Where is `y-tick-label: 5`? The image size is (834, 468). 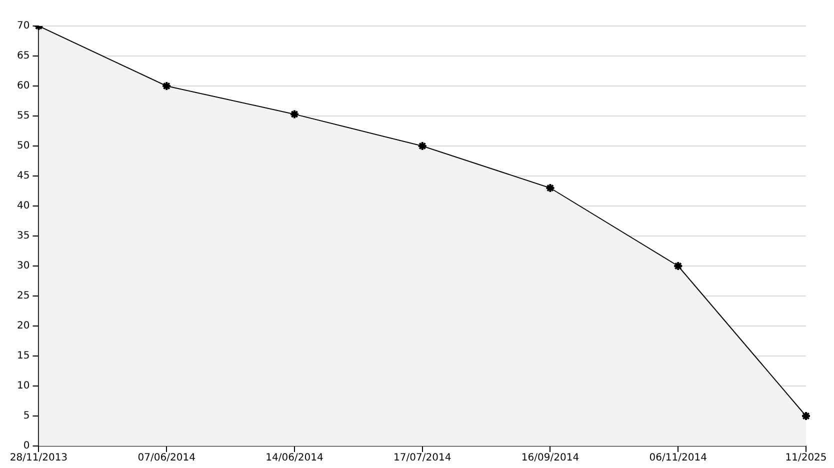 y-tick-label: 5 is located at coordinates (26, 416).